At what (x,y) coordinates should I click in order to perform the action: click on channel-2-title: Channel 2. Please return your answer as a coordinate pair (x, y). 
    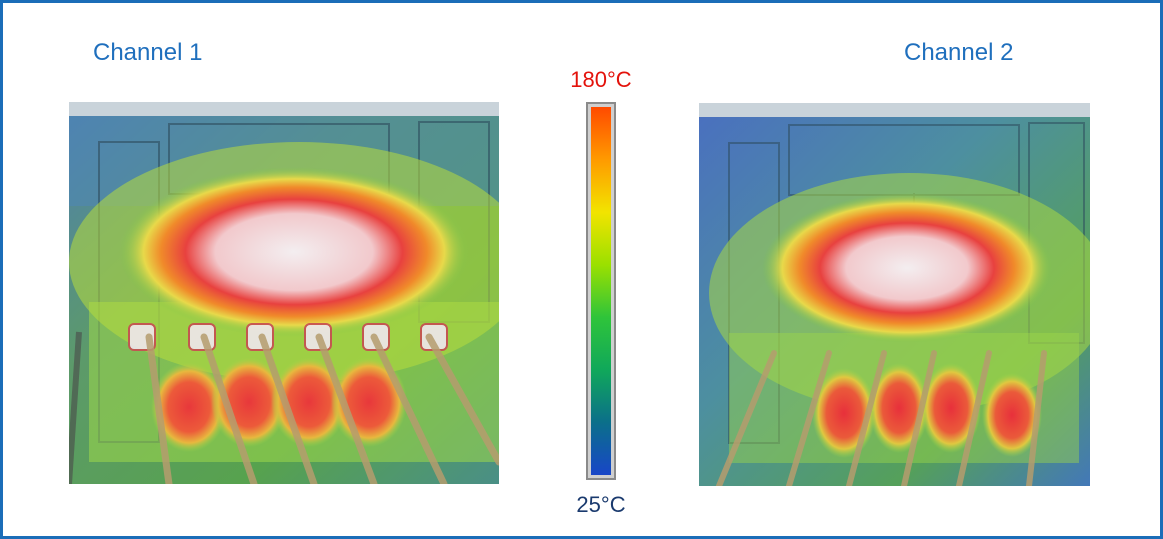
    Looking at the image, I should click on (959, 52).